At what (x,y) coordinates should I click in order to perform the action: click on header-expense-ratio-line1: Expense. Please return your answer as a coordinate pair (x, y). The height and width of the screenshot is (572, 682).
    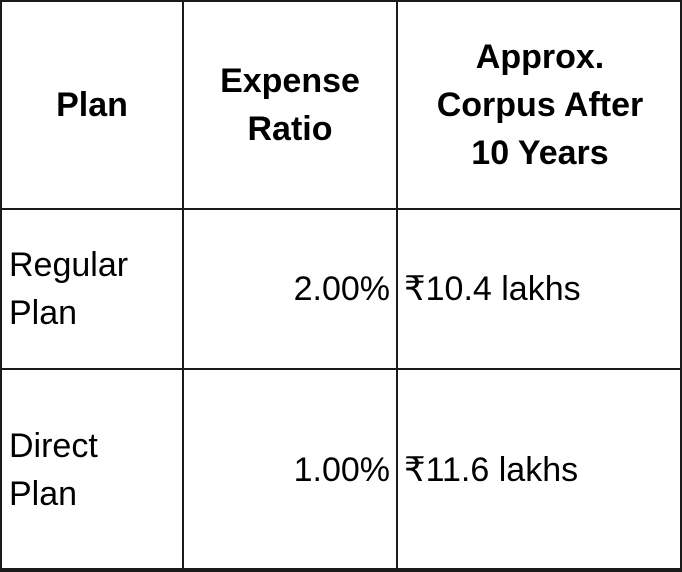
    Looking at the image, I should click on (290, 81).